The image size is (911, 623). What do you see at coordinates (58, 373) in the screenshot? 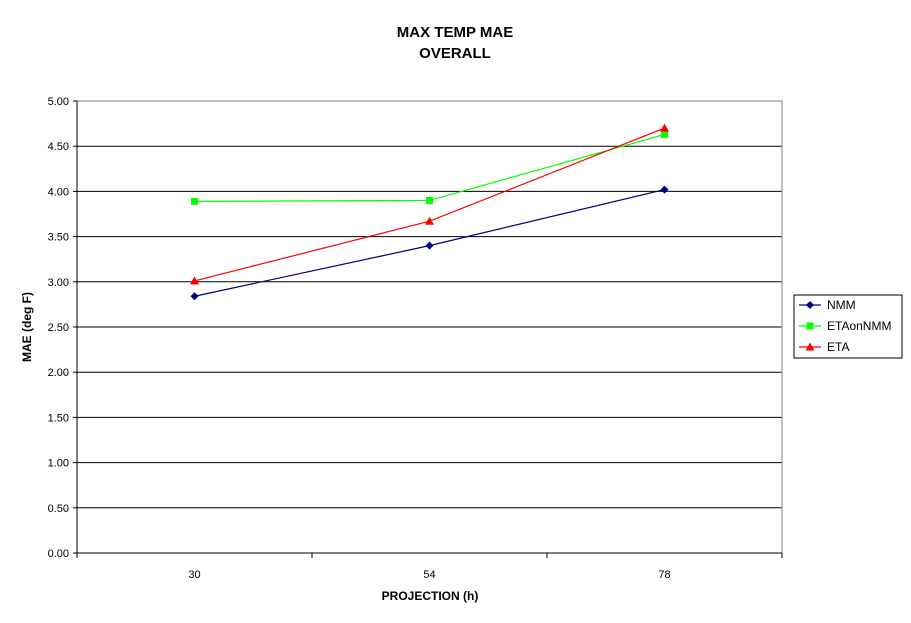
I see `y-tick-label: 2.00` at bounding box center [58, 373].